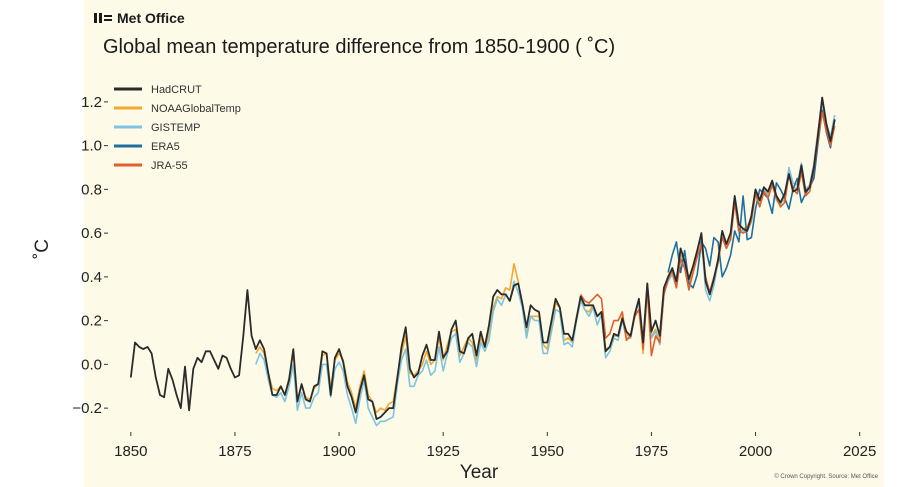 Image resolution: width=922 pixels, height=487 pixels. Describe the element at coordinates (169, 166) in the screenshot. I see `legend-entry: JRA-55` at that location.